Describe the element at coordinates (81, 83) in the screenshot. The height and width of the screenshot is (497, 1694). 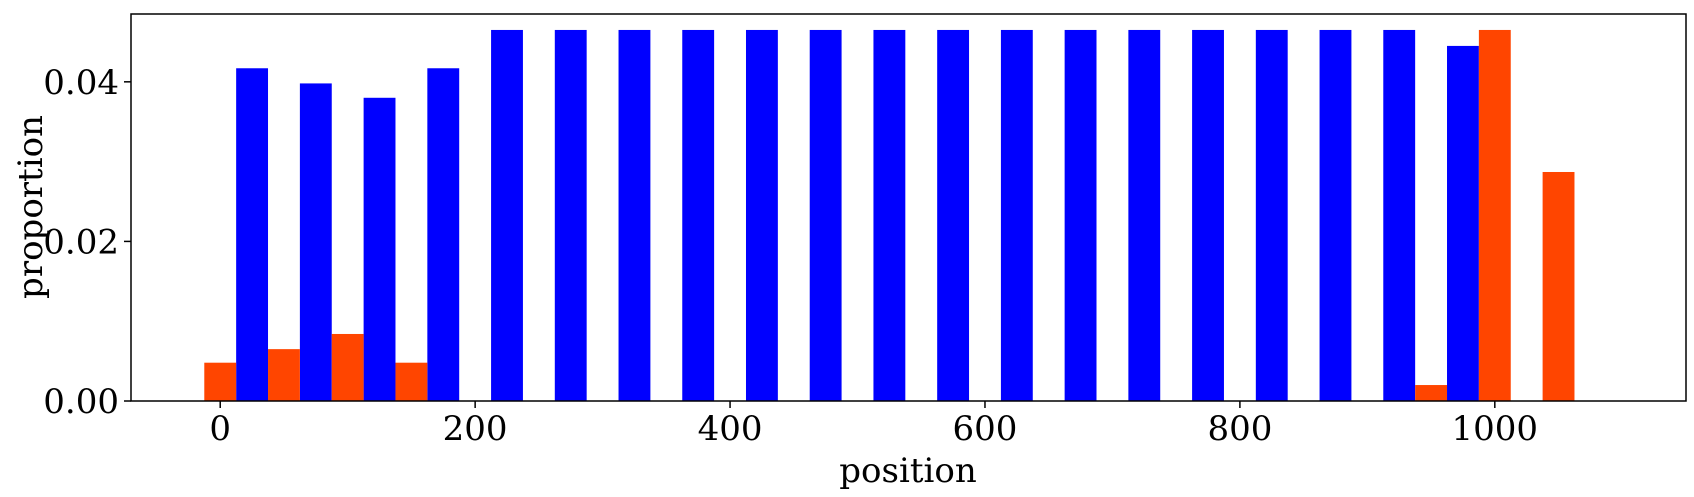
I see `y-tick-label: 0.04` at that location.